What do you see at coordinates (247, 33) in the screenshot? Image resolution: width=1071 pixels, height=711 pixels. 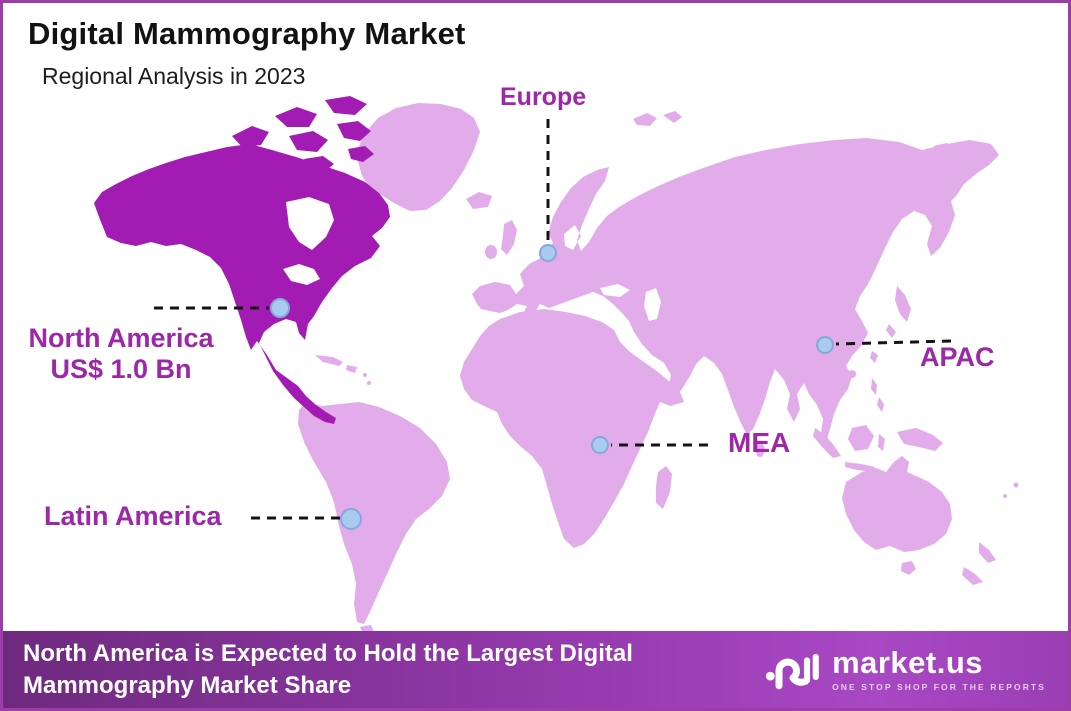 I see `page-title: Digital Mammography Market` at bounding box center [247, 33].